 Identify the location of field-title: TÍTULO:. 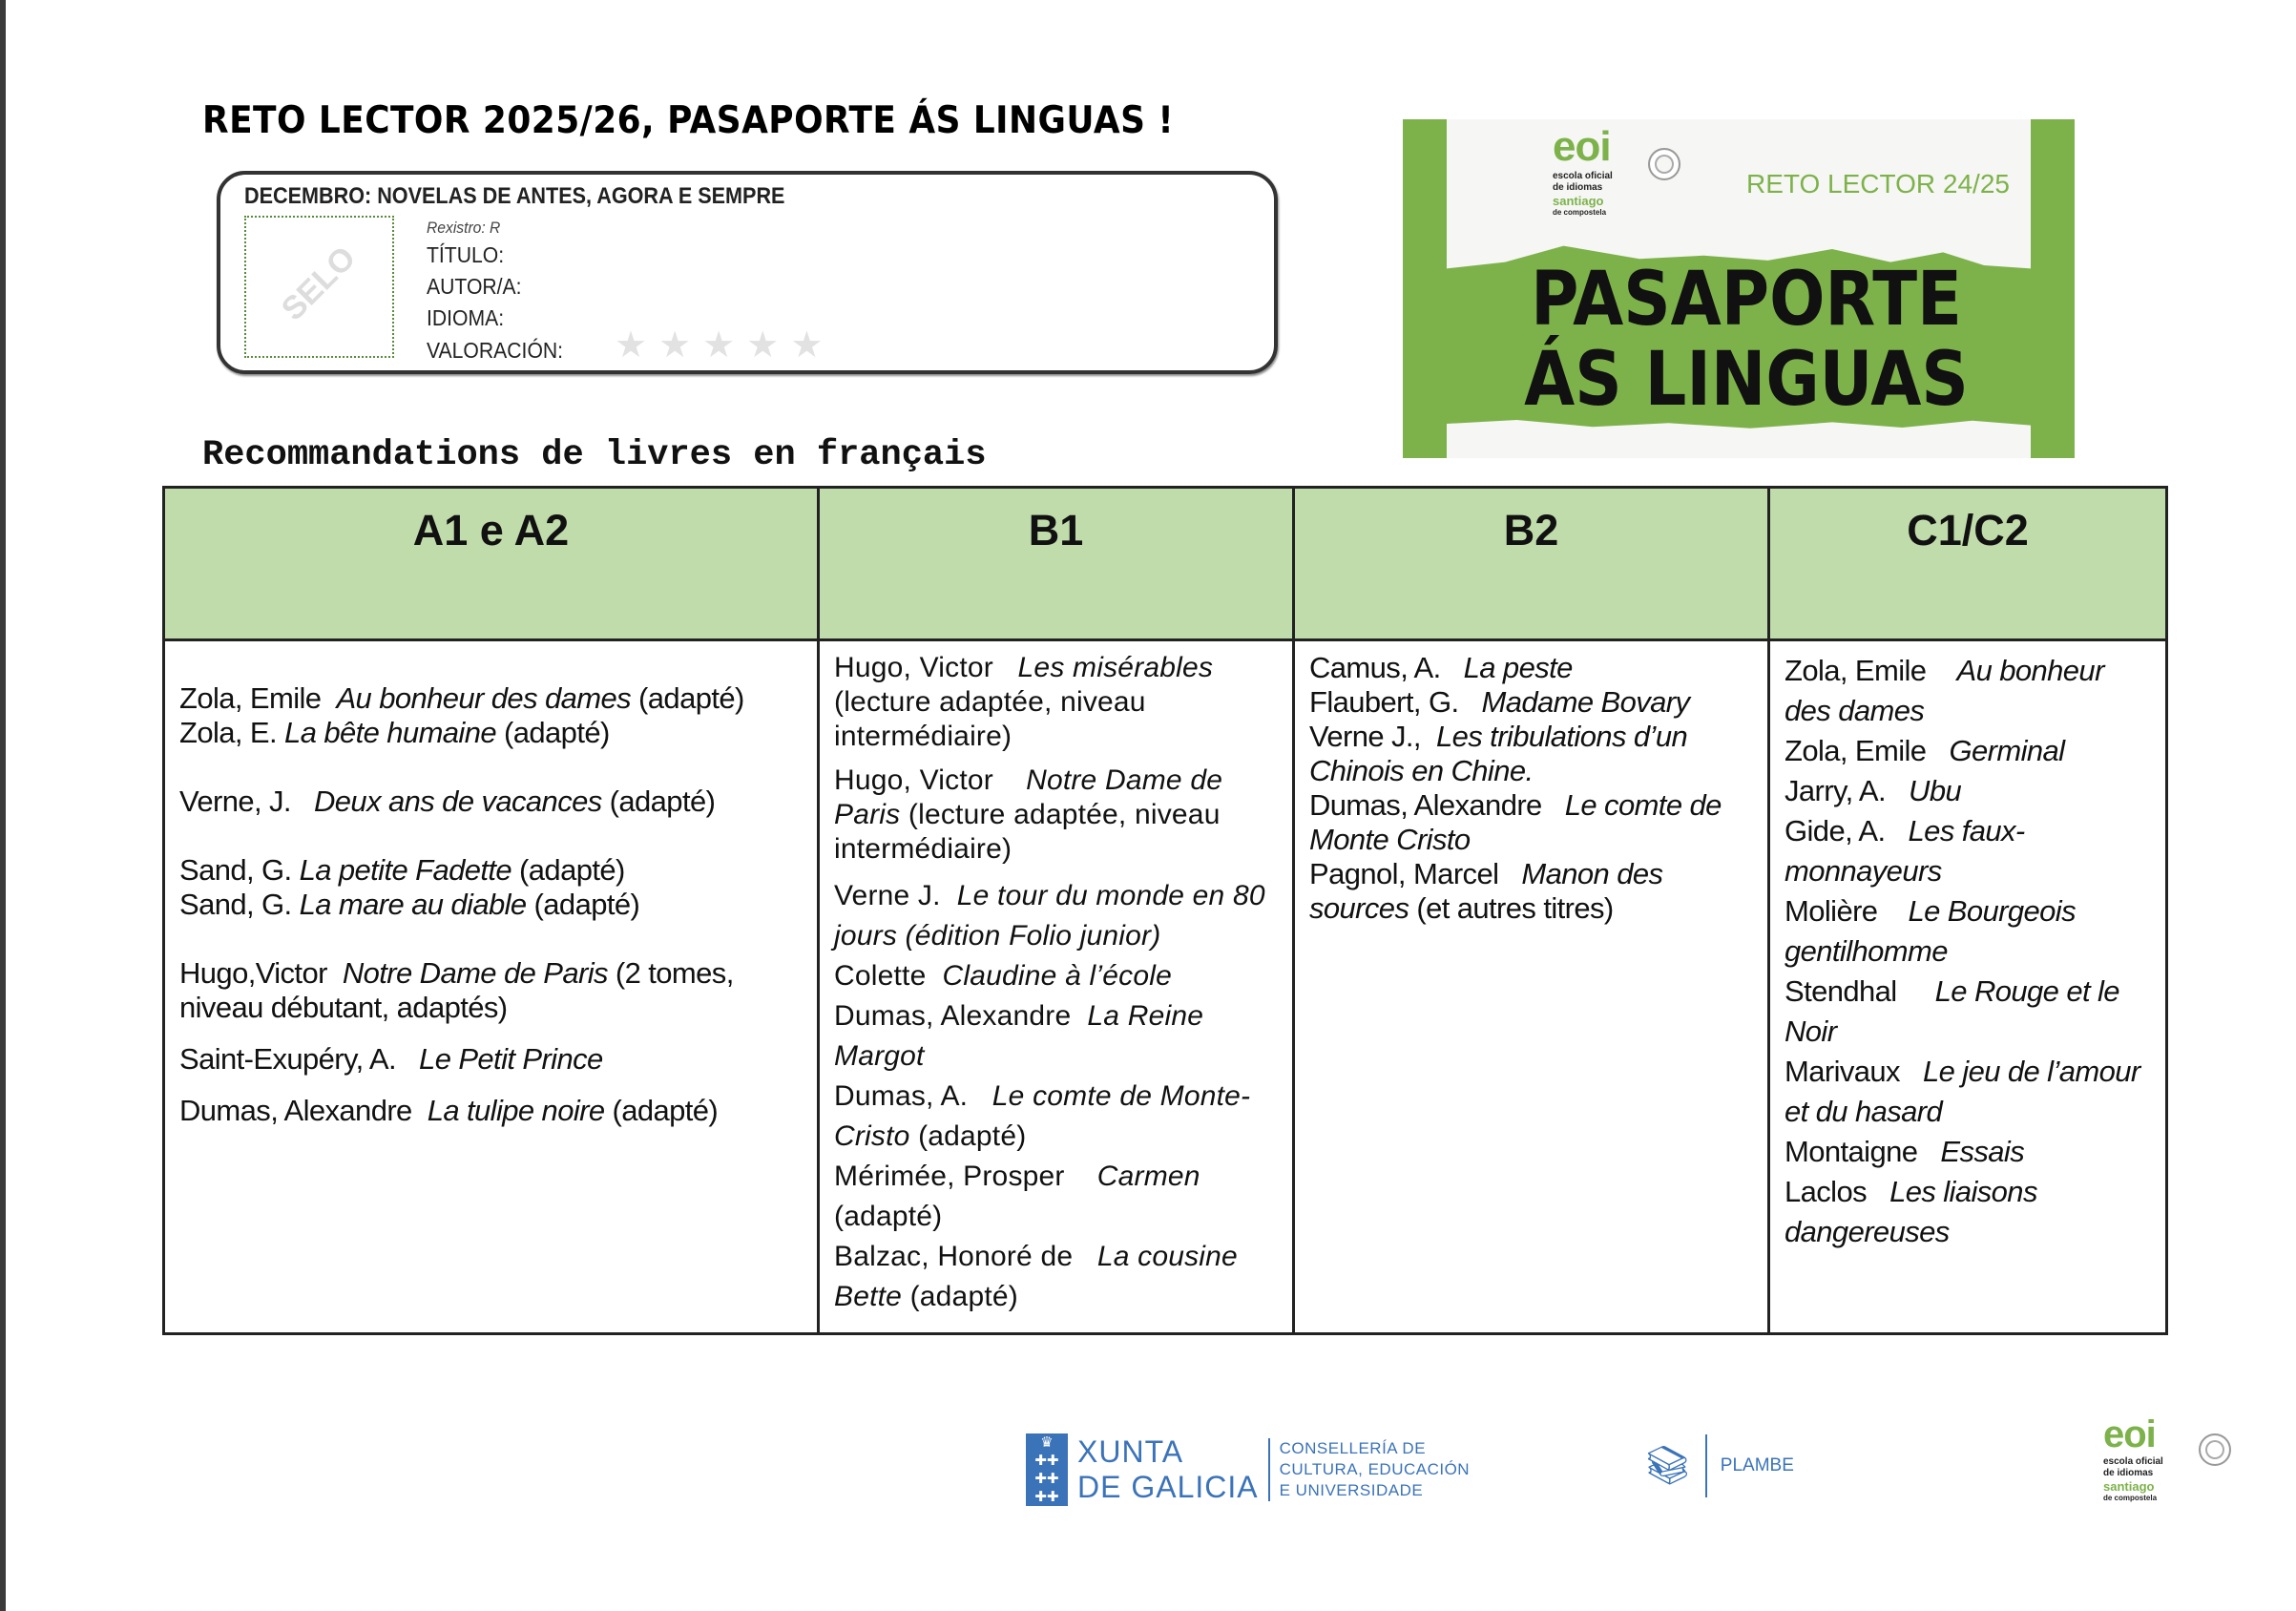
(466, 254).